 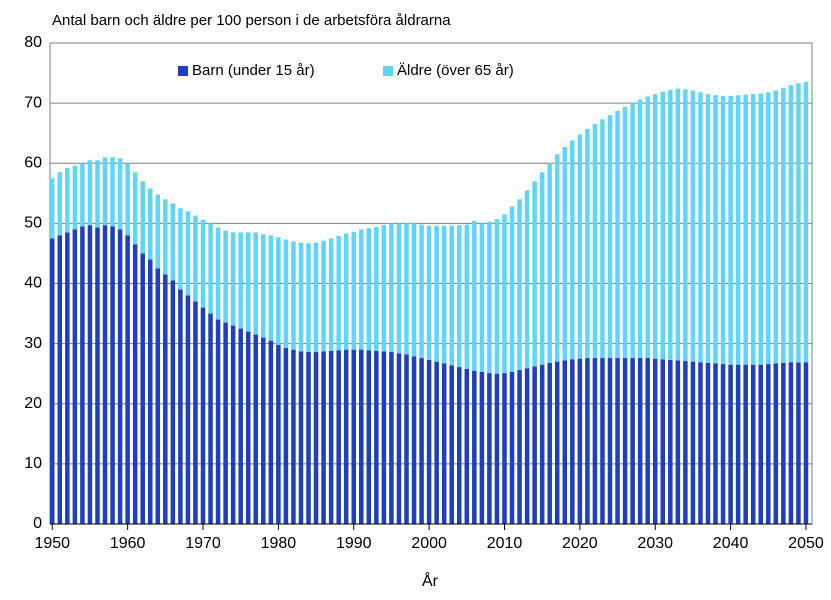 I want to click on y-tick-label: 60, so click(x=33, y=162).